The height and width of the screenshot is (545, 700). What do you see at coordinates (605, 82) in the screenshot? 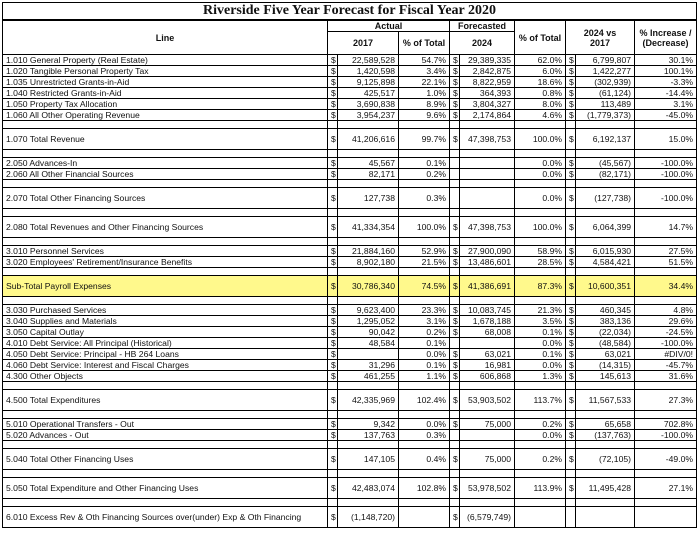
I see `diff-2024-vs-2017: (302,939)` at bounding box center [605, 82].